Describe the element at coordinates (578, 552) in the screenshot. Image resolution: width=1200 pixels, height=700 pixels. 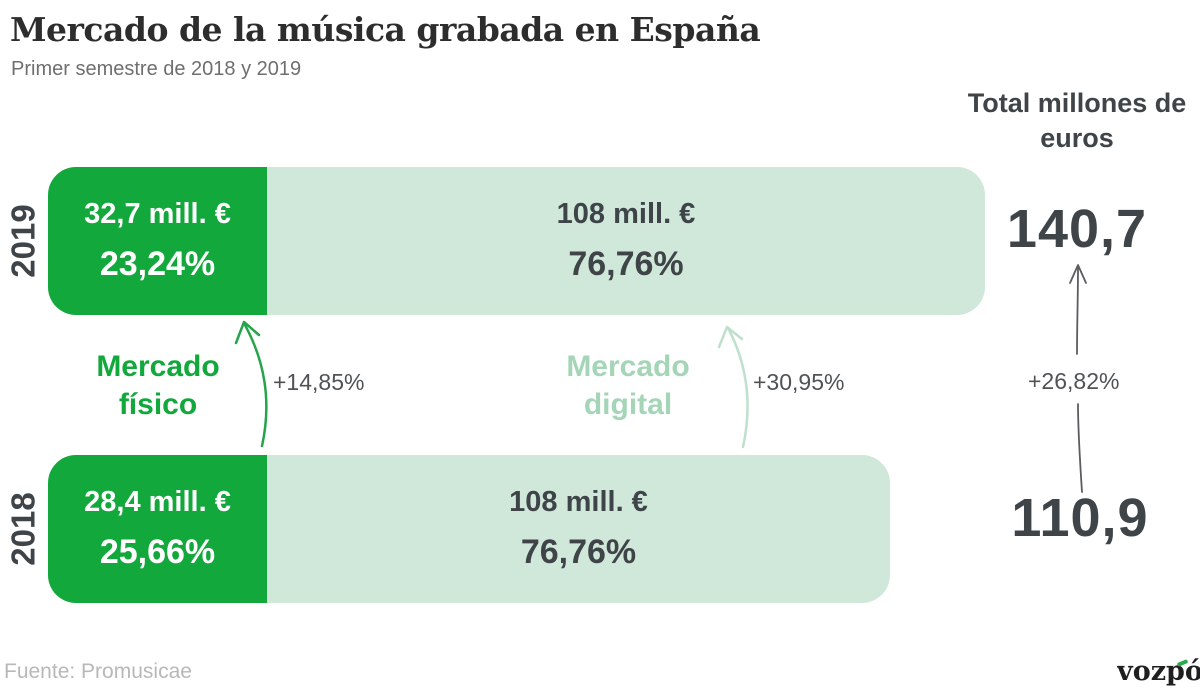
I see `digital-pct-2018: 76,76%` at that location.